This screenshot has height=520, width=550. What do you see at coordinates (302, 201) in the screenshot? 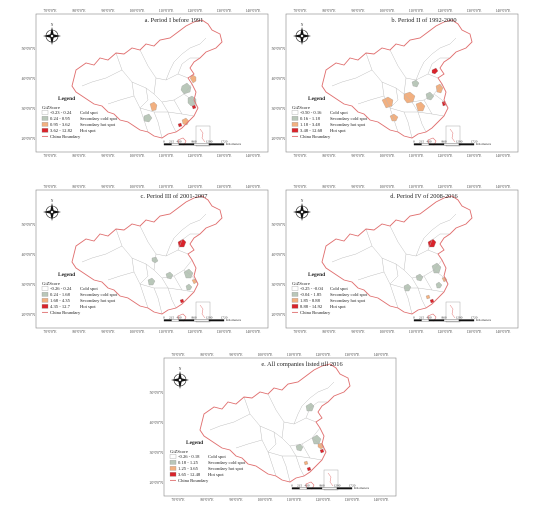
I see `north-label: N` at bounding box center [302, 201].